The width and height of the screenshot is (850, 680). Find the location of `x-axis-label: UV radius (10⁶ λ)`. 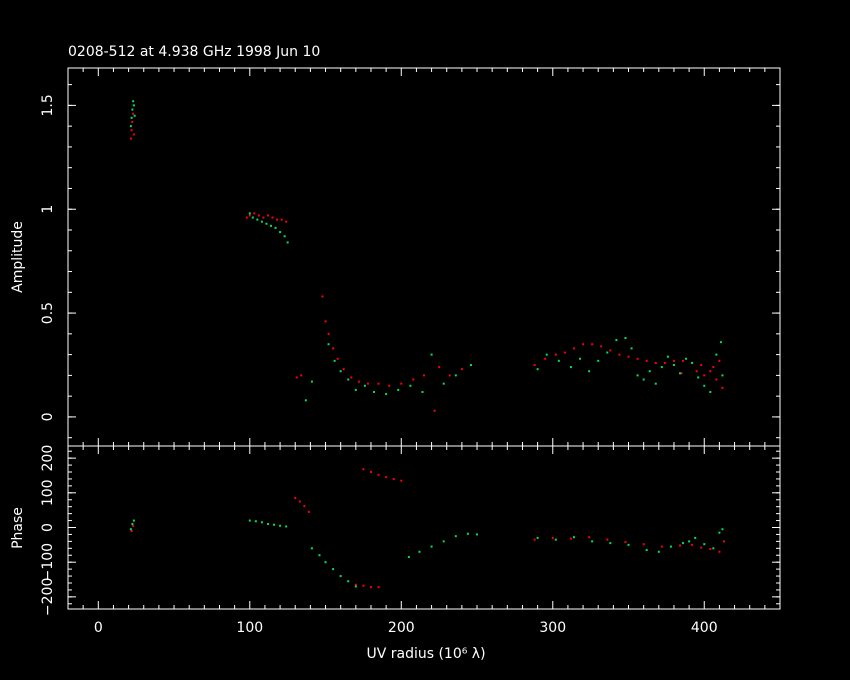

x-axis-label: UV radius (10⁶ λ) is located at coordinates (425, 654).